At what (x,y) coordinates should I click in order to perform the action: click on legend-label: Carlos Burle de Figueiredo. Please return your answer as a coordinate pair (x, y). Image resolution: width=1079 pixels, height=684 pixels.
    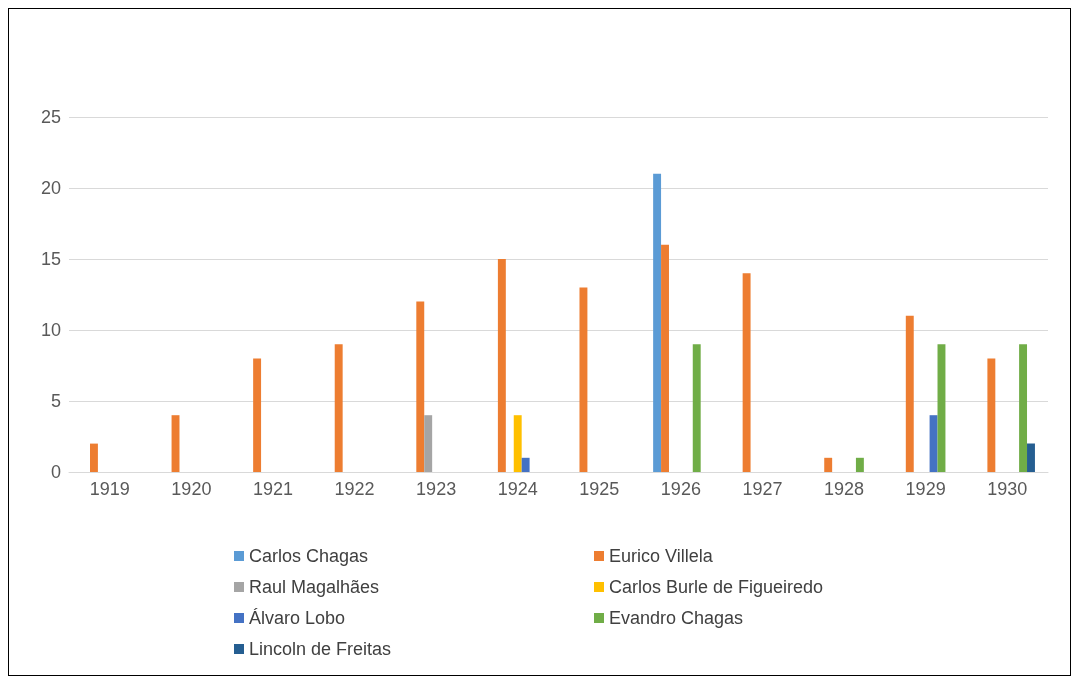
    Looking at the image, I should click on (716, 587).